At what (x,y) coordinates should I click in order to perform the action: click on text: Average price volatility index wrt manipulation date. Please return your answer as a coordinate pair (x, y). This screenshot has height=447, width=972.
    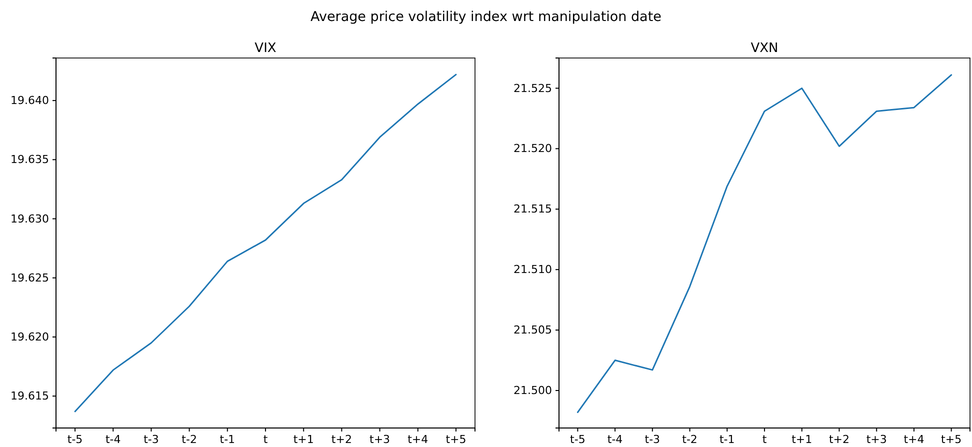
    Looking at the image, I should click on (486, 17).